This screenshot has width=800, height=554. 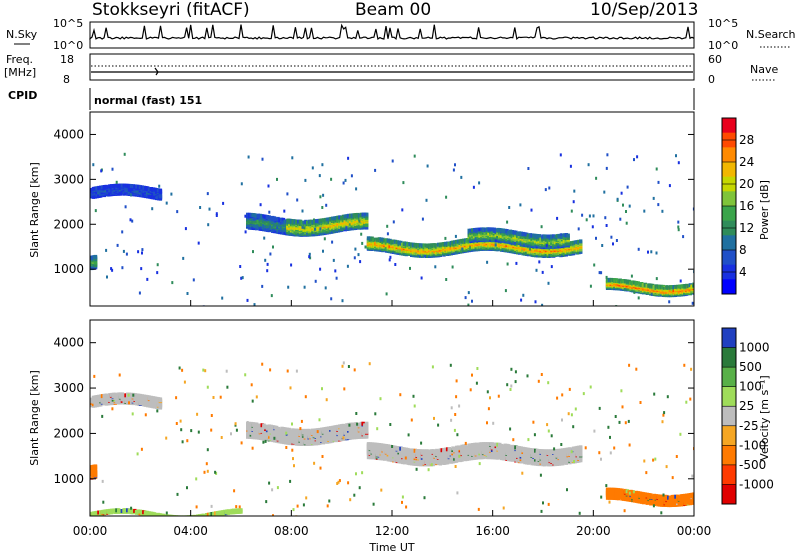 I want to click on y-tick-label: 2000, so click(x=68, y=224).